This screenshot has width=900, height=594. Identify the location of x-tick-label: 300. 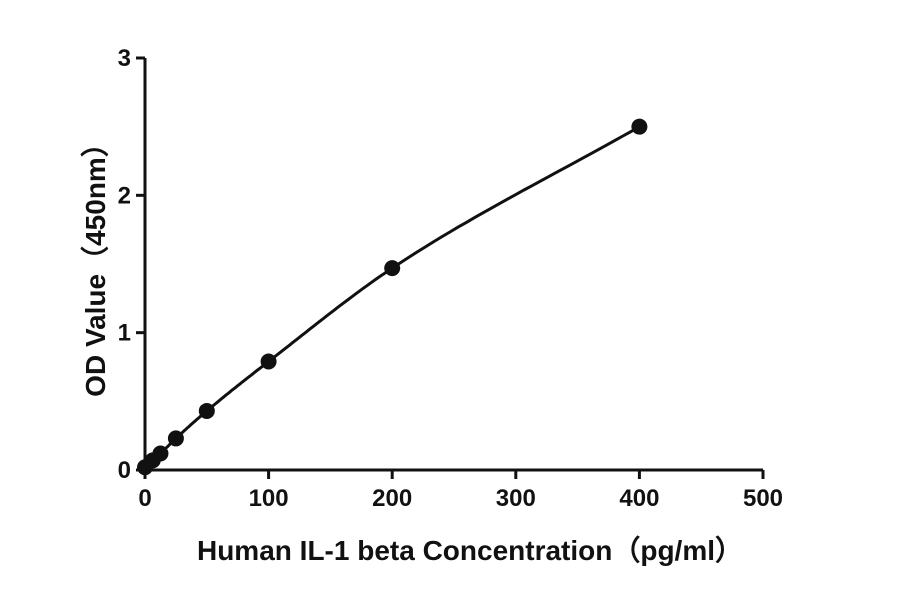
(516, 498).